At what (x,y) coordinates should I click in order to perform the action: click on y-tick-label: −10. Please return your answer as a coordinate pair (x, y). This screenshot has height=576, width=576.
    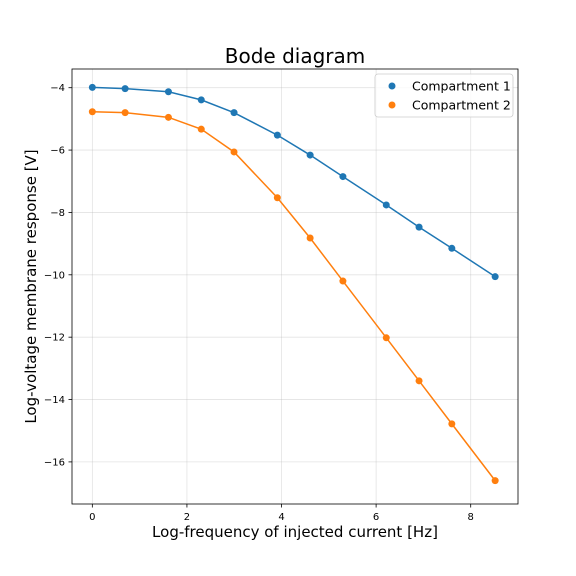
    Looking at the image, I should click on (54, 275).